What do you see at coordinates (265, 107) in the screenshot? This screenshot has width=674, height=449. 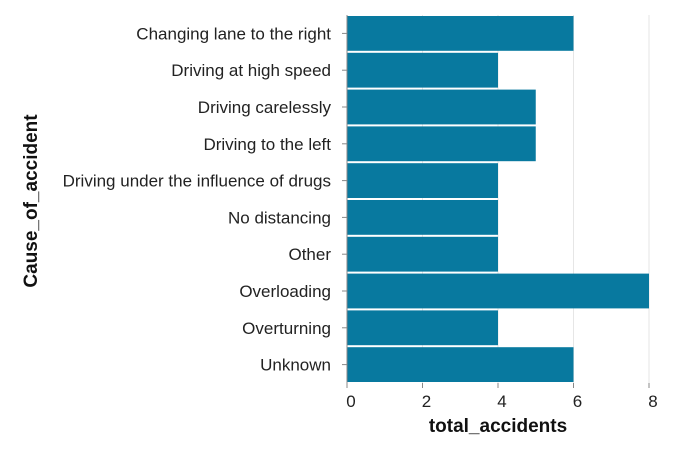 I see `category-label: Driving carelessly` at bounding box center [265, 107].